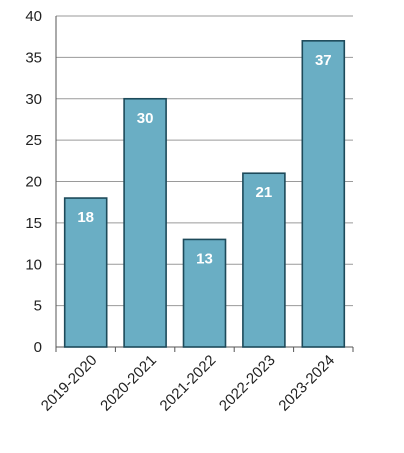 The height and width of the screenshot is (453, 404). Describe the element at coordinates (33, 264) in the screenshot. I see `y-tick-label: 10` at that location.